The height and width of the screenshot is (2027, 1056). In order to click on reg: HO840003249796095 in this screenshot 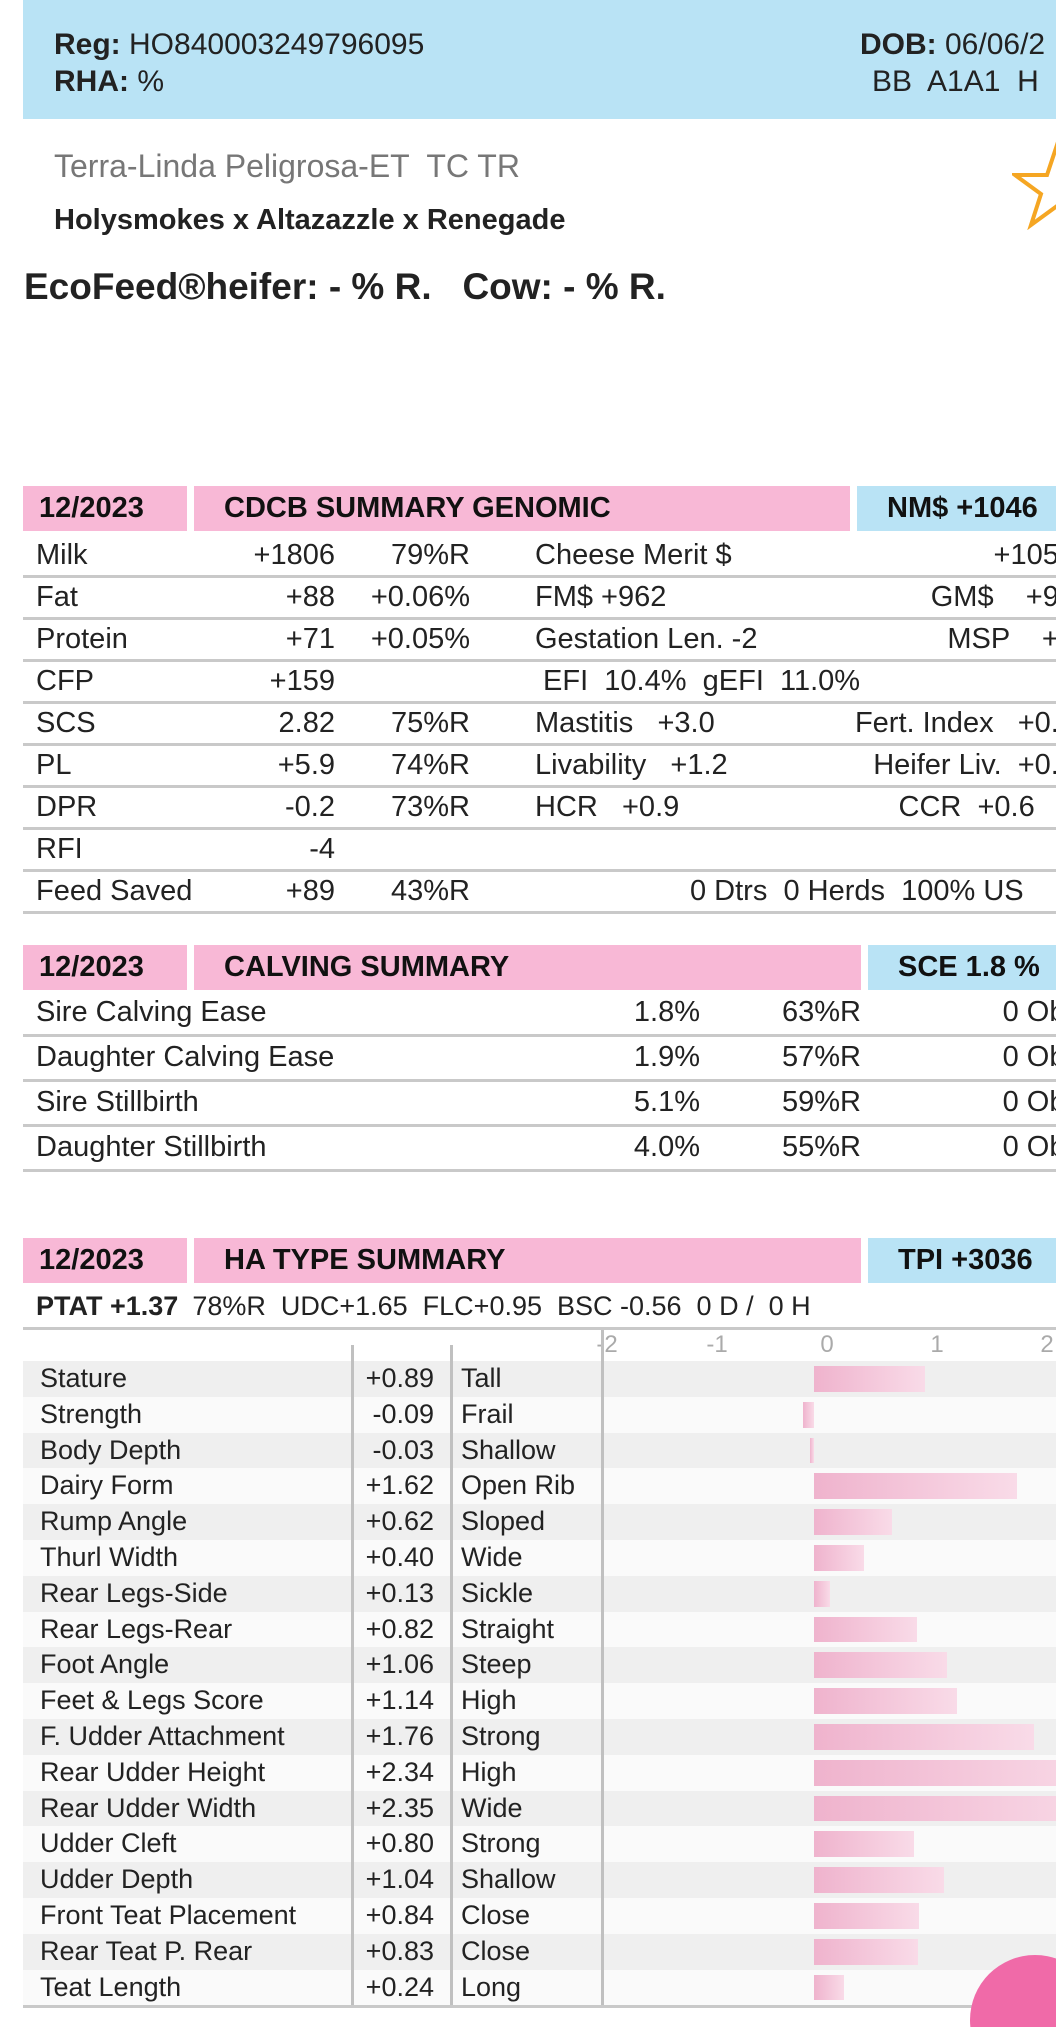, I will do `click(277, 44)`.